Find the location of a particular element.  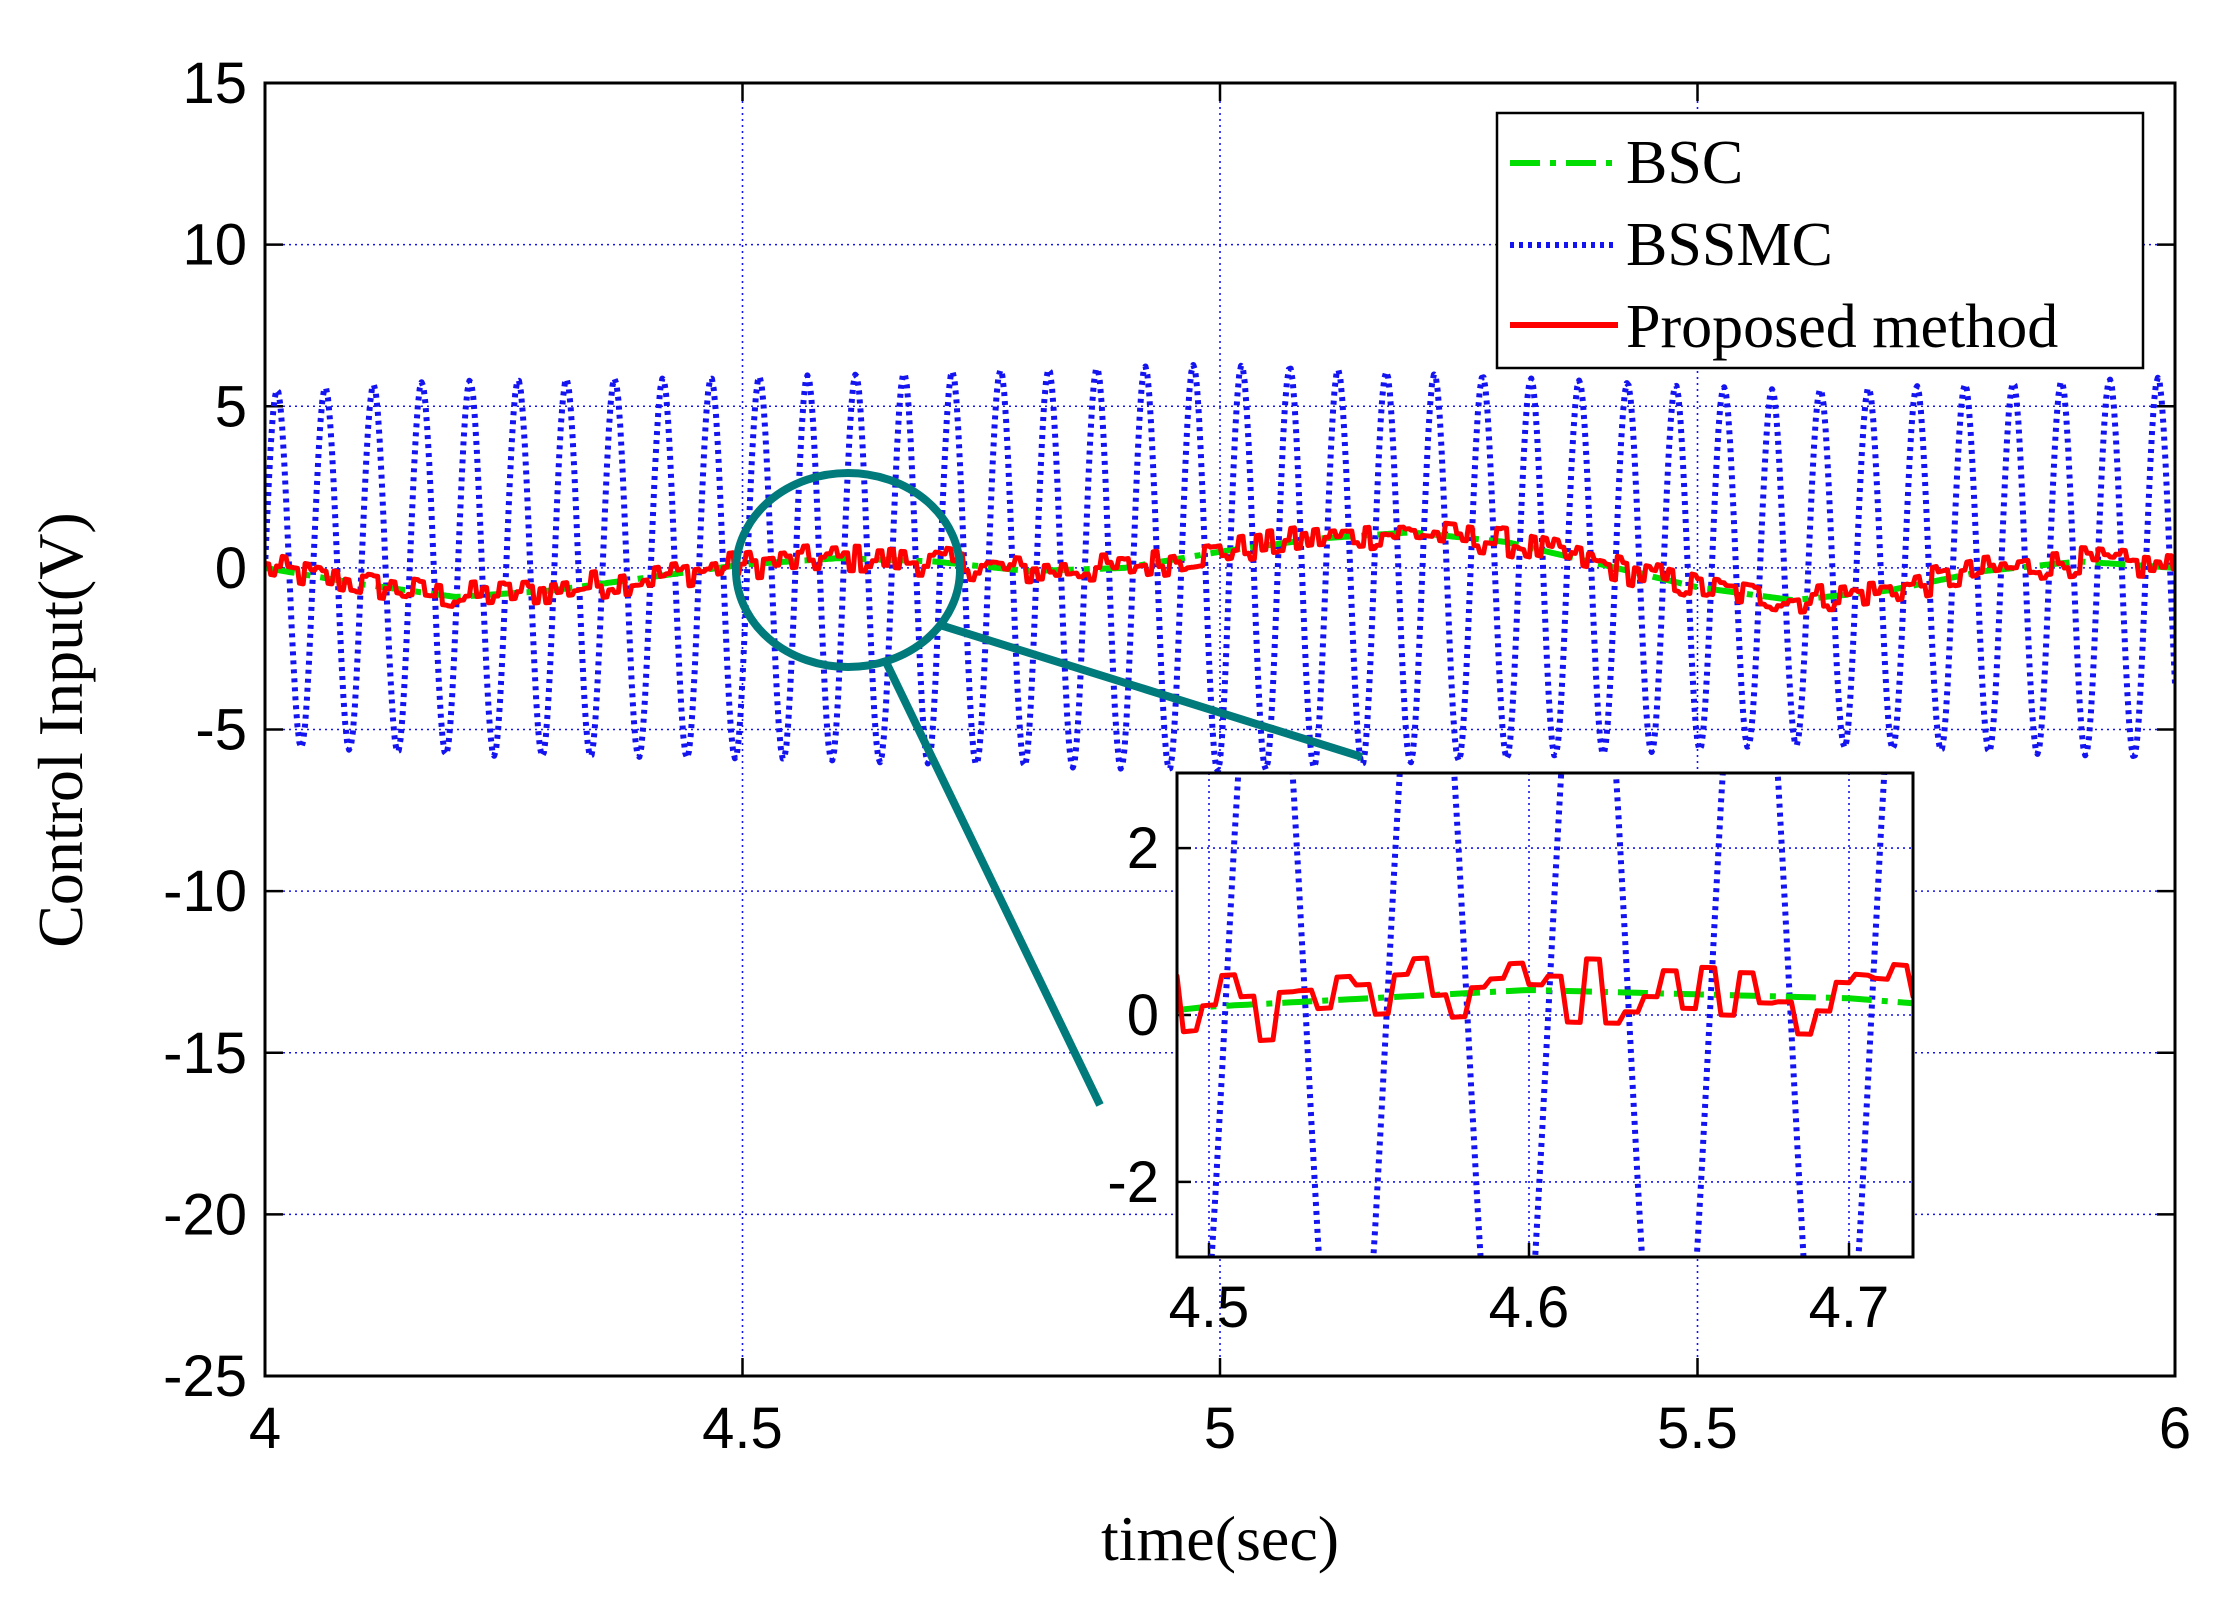

y-axis-title: Control Input(V) is located at coordinates (60, 730).